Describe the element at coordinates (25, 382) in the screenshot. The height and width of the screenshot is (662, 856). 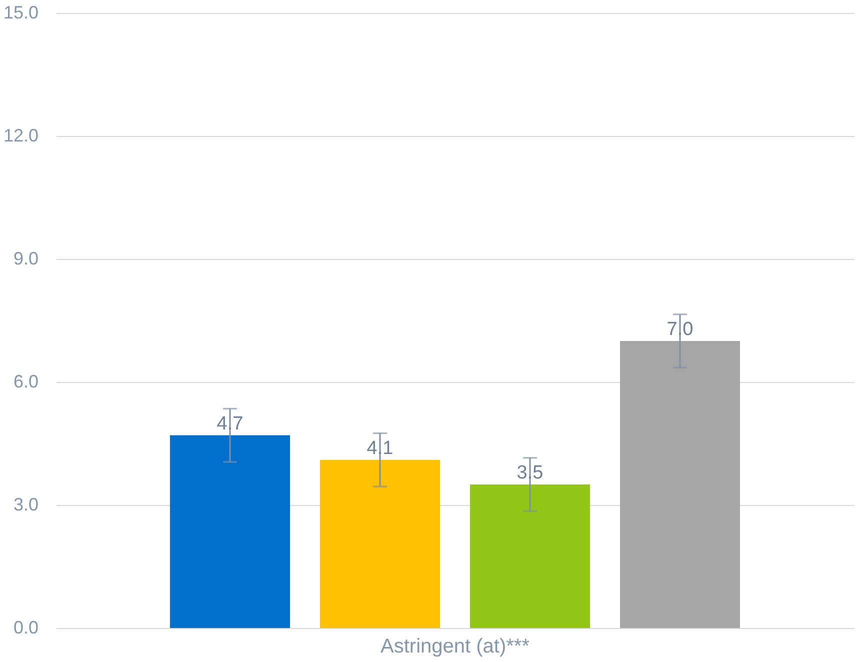
I see `y-tick-label: 6.0` at that location.